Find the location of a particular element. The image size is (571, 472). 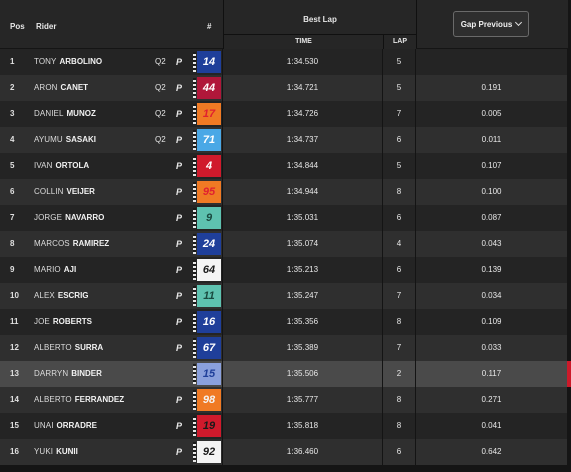

best-lap-time: 1:35.074 is located at coordinates (302, 243).